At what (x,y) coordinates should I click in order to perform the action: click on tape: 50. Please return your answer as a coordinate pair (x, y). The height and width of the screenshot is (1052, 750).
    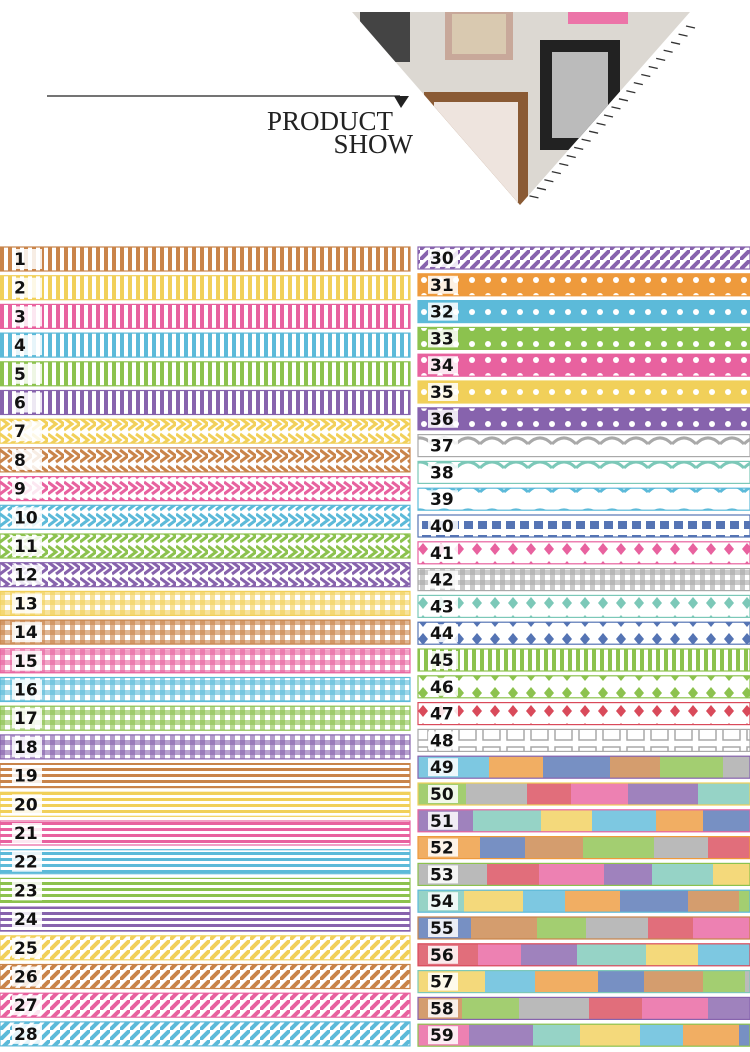
    Looking at the image, I should click on (583, 794).